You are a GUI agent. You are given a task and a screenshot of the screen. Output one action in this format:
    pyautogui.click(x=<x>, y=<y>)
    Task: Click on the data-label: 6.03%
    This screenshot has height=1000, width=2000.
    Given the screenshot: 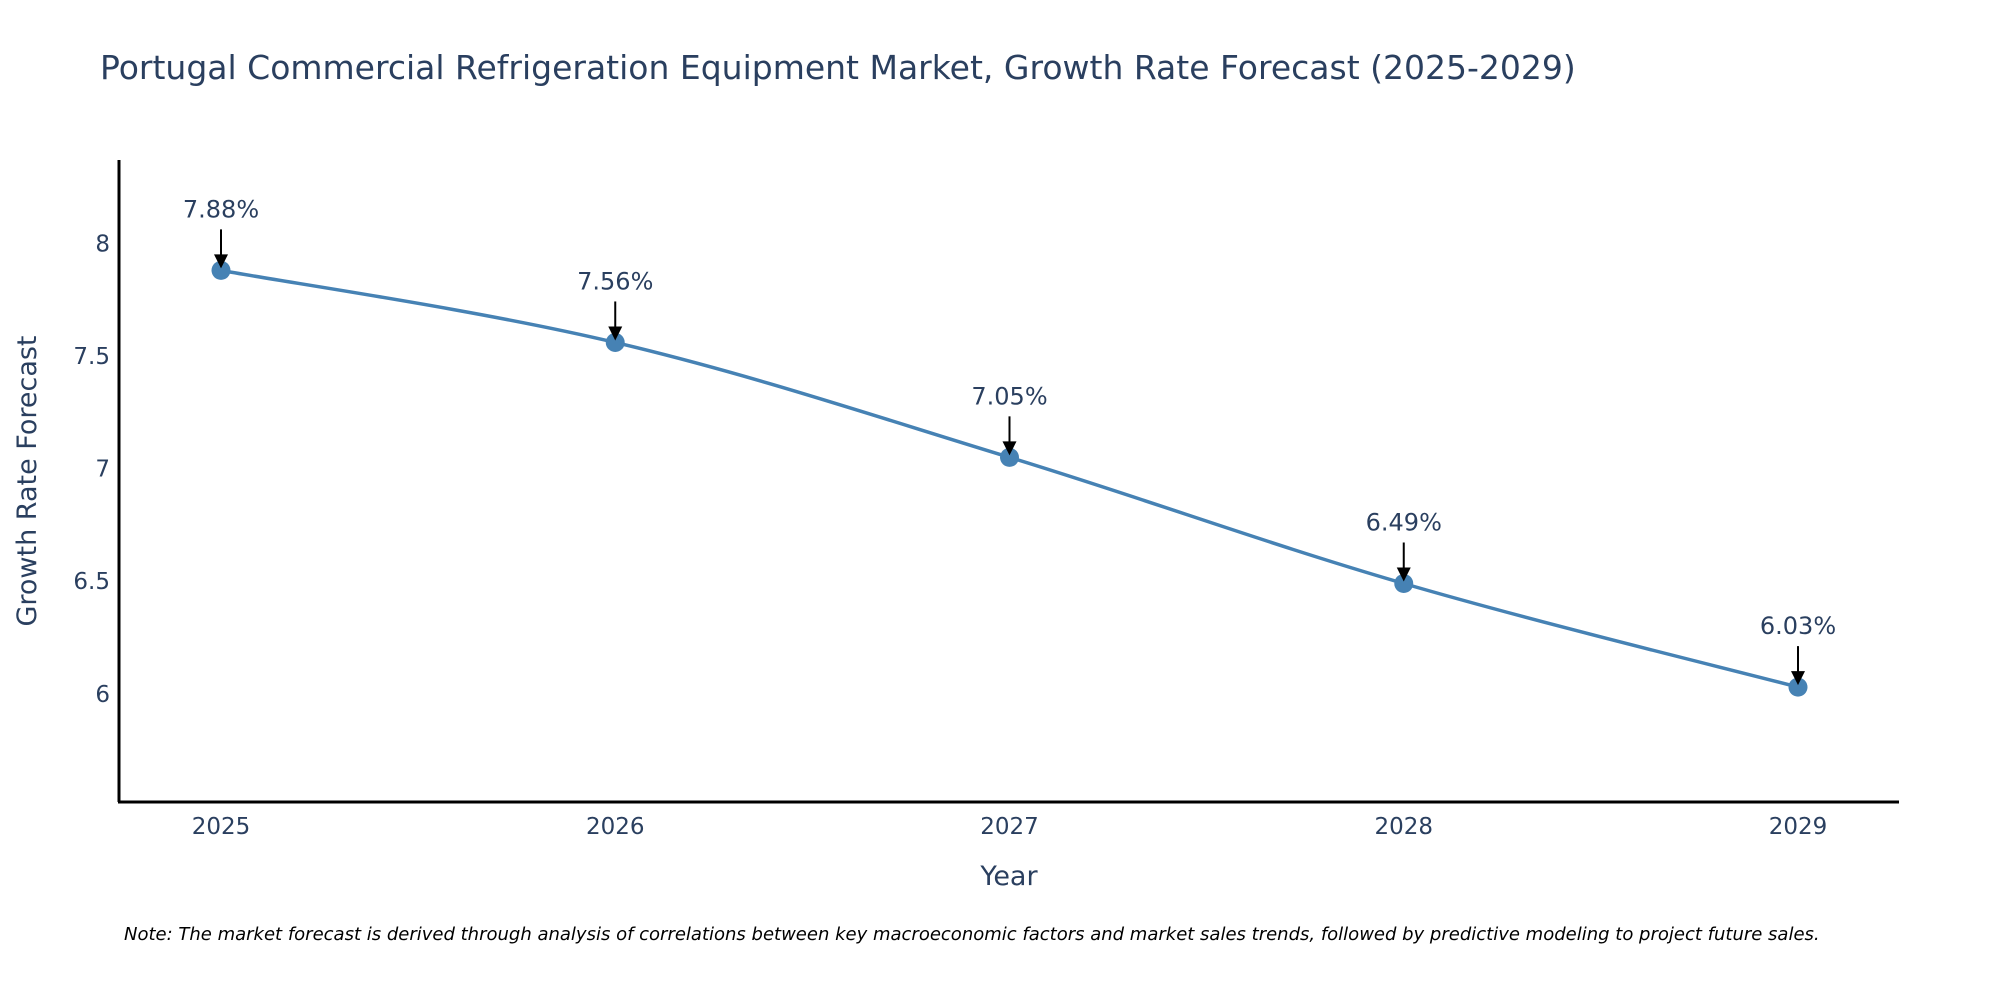 What is the action you would take?
    pyautogui.click(x=1798, y=626)
    